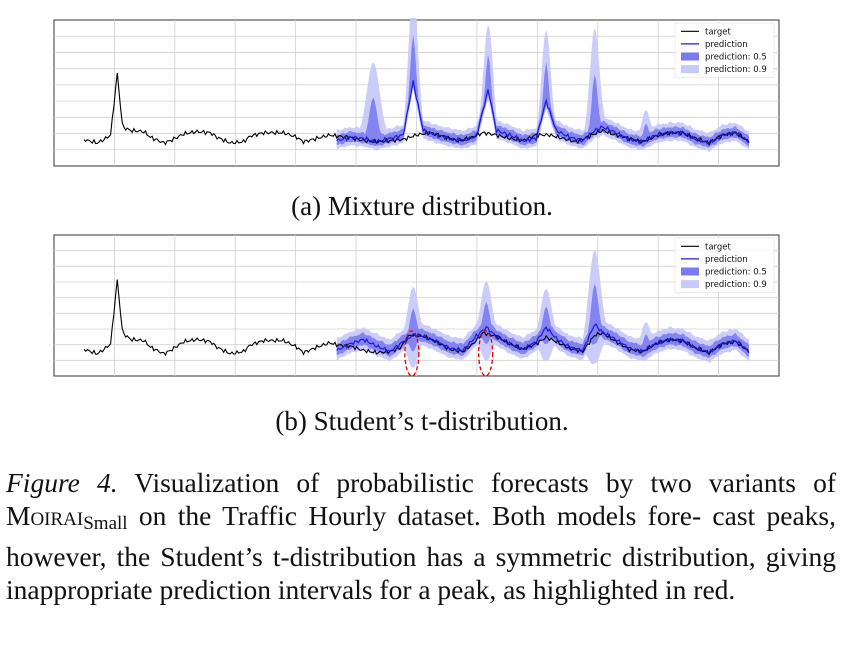 The width and height of the screenshot is (844, 666). What do you see at coordinates (45, 515) in the screenshot?
I see `model-name: Moirai` at bounding box center [45, 515].